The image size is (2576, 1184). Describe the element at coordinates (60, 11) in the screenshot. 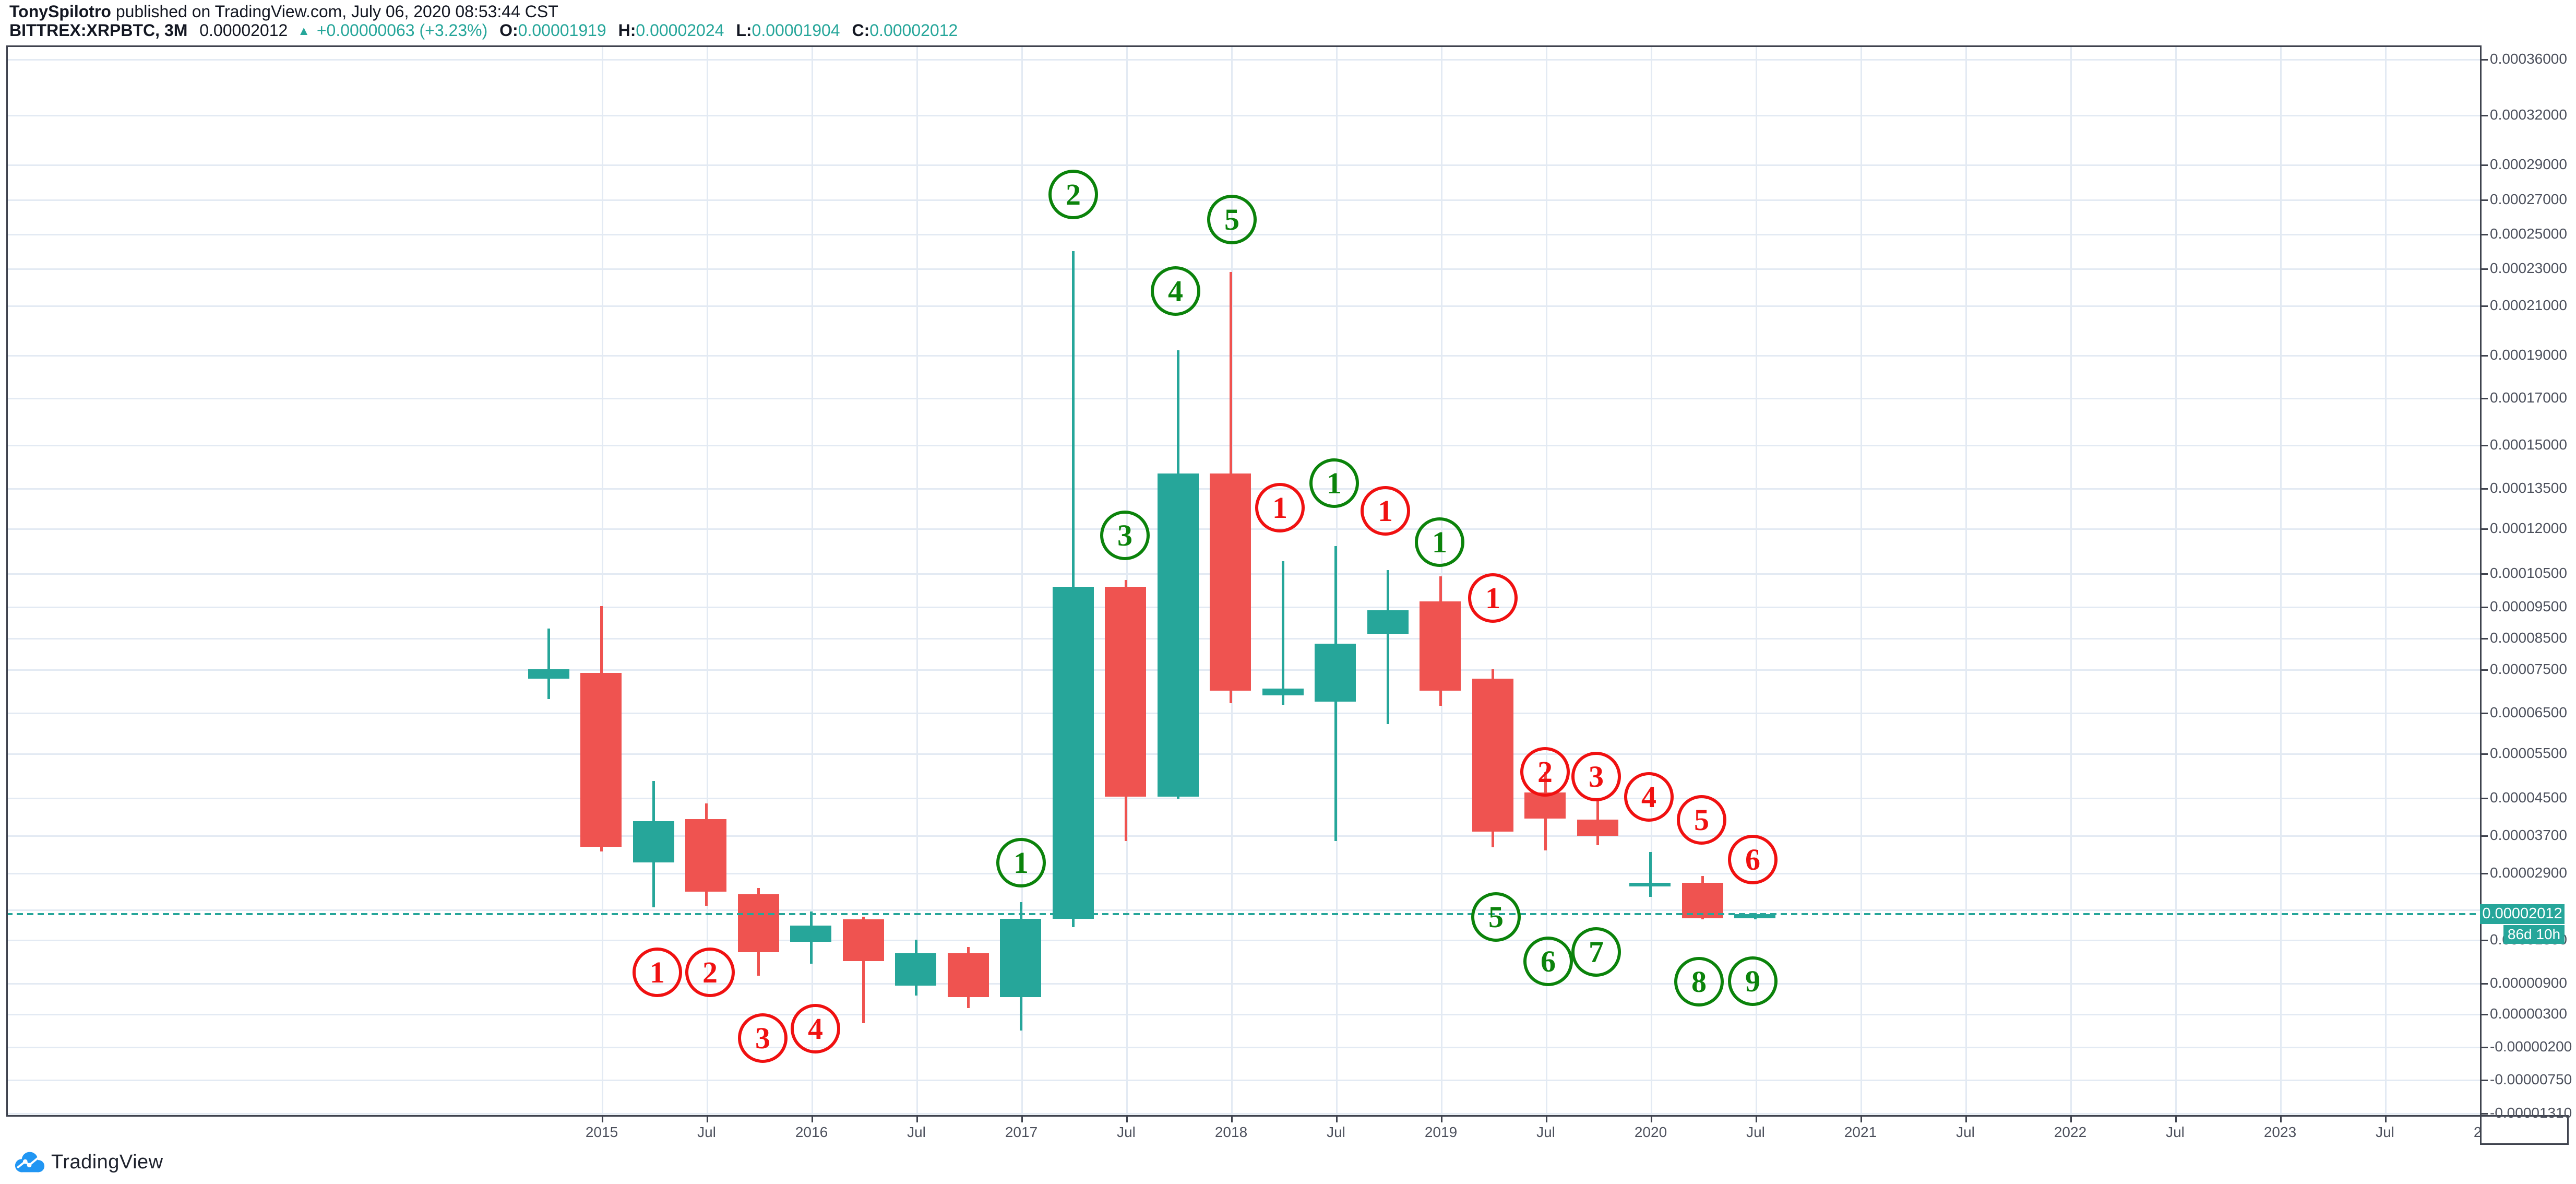

I see `author-name: TonySpilotro` at that location.